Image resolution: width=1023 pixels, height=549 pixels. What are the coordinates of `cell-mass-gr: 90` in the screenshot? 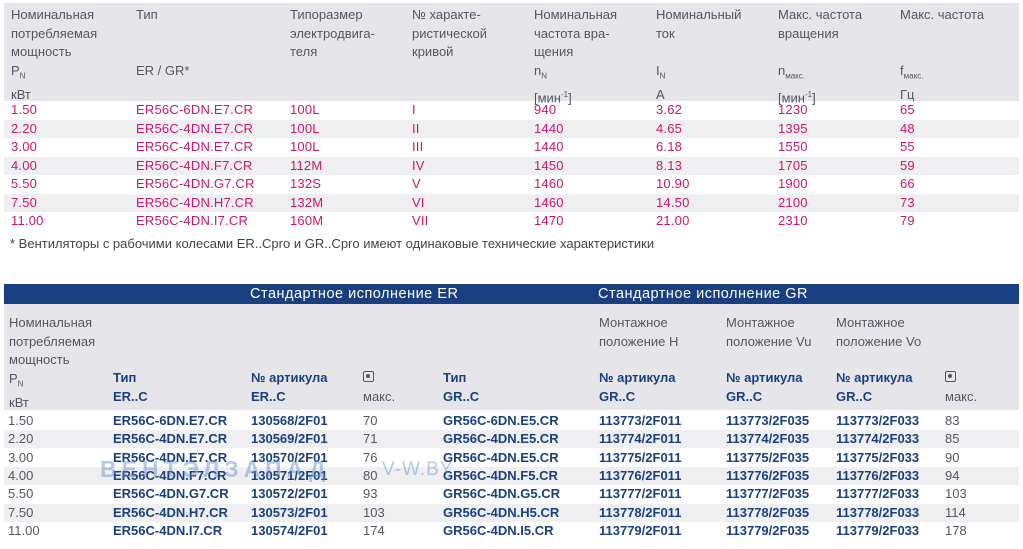 It's located at (952, 457).